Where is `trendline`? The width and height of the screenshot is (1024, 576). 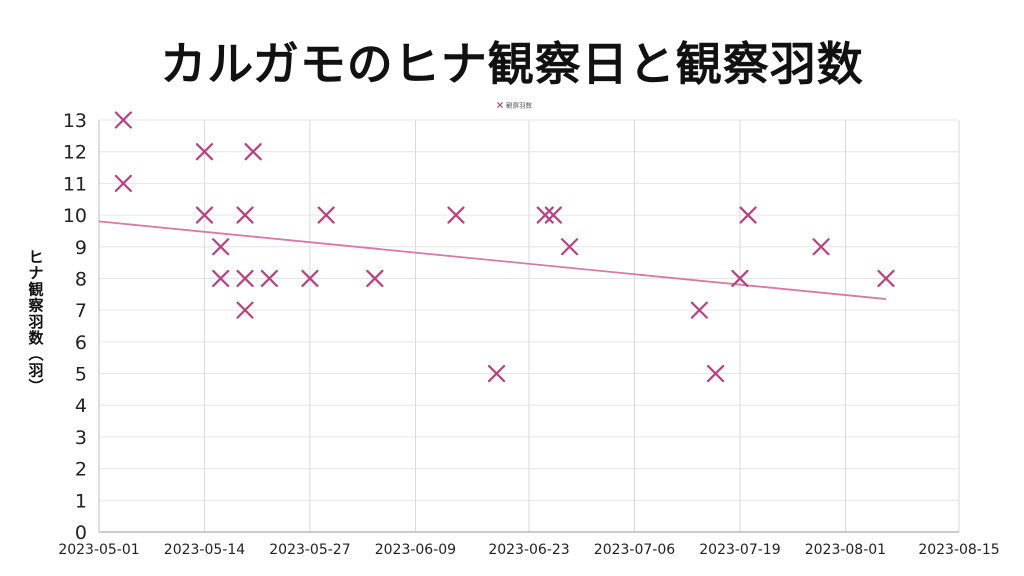
trendline is located at coordinates (492, 260).